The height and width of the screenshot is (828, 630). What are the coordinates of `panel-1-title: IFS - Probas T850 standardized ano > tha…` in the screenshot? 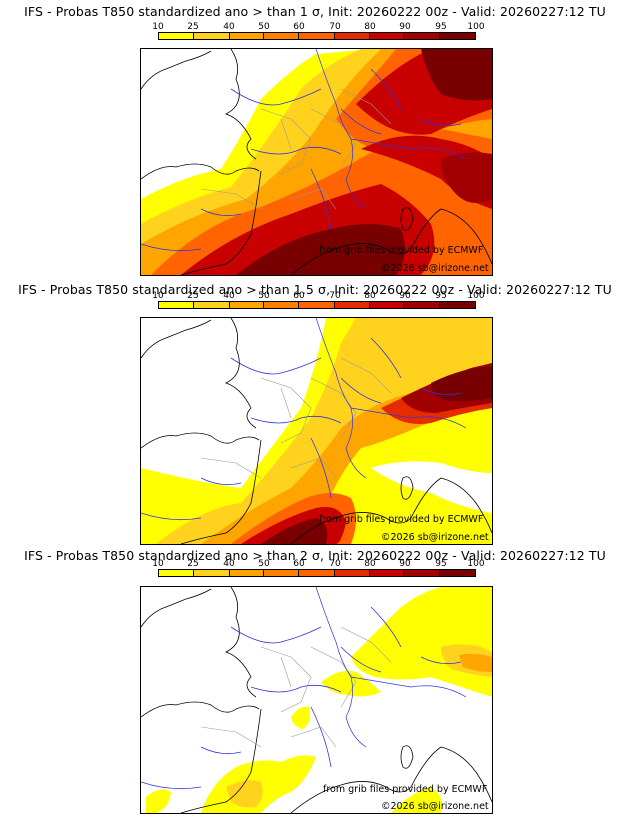 It's located at (315, 11).